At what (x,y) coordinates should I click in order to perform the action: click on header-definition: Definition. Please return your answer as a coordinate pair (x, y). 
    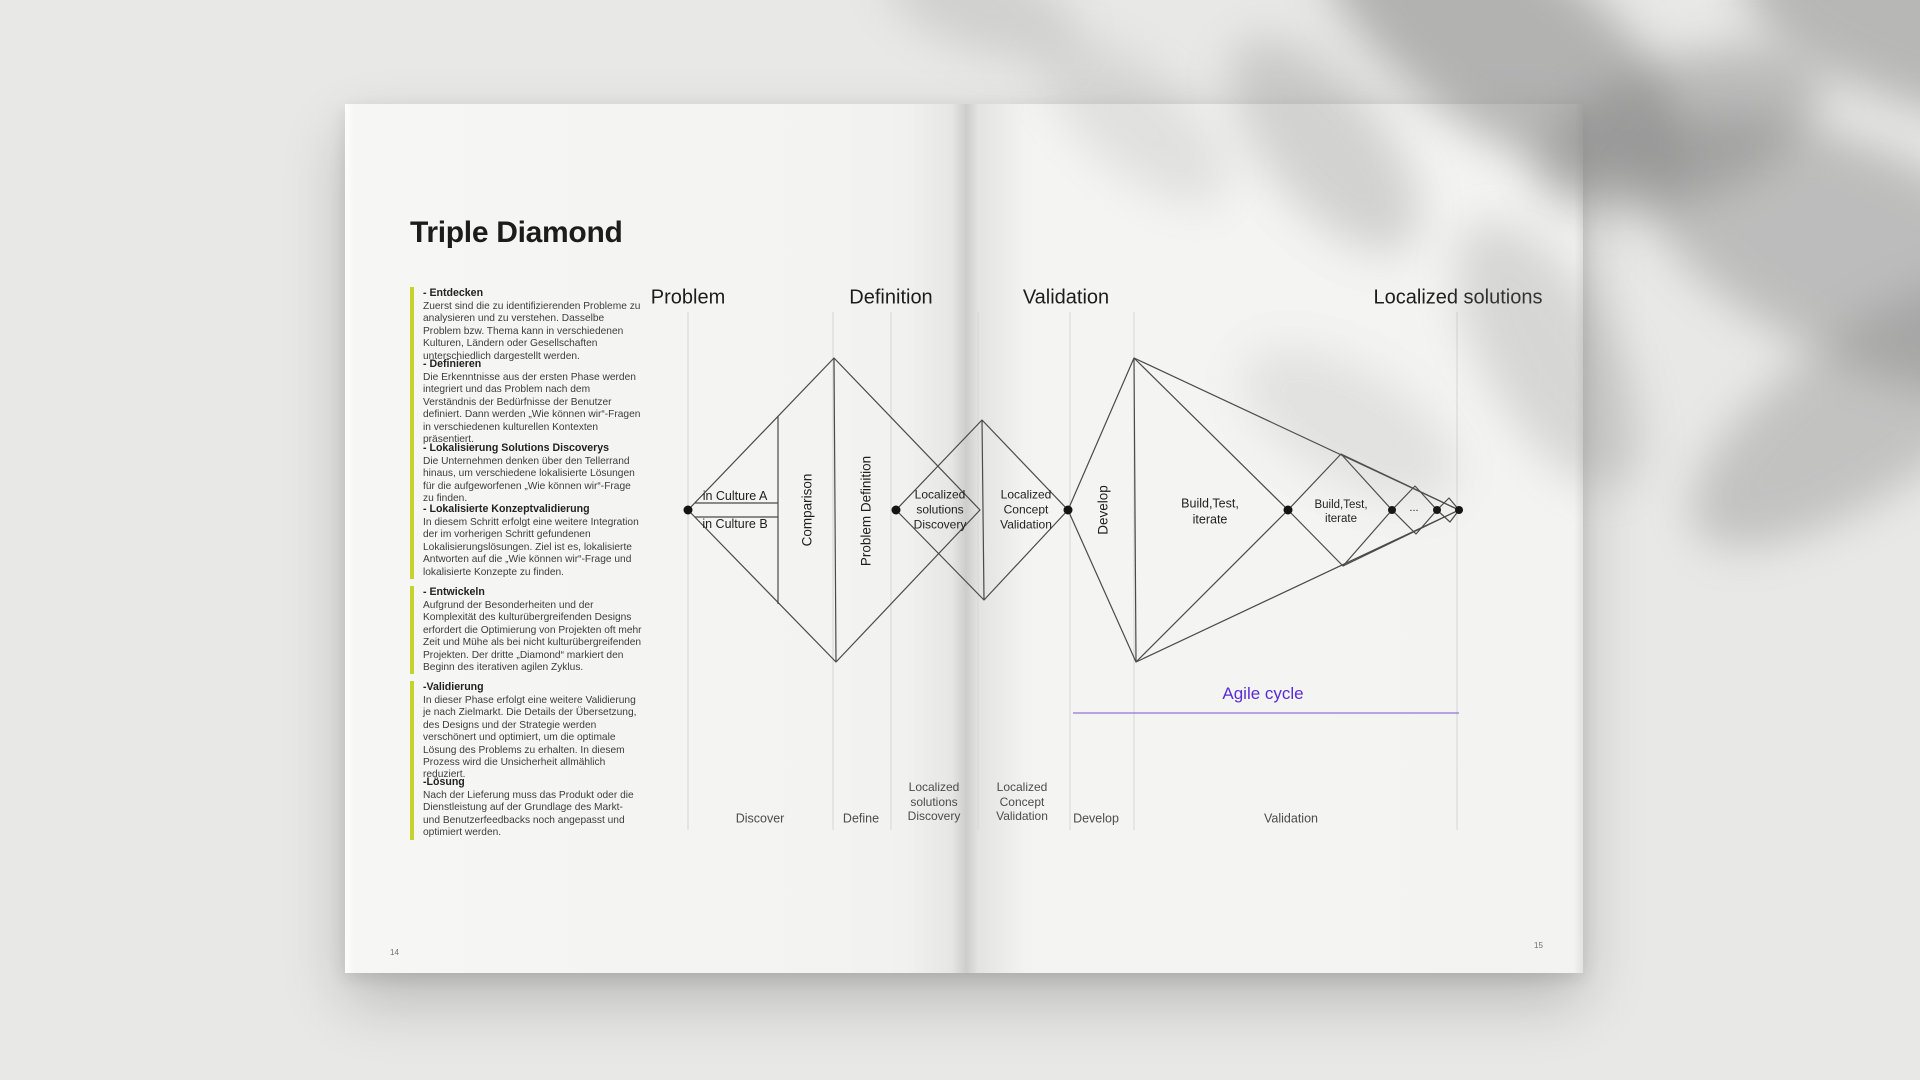
    Looking at the image, I should click on (891, 297).